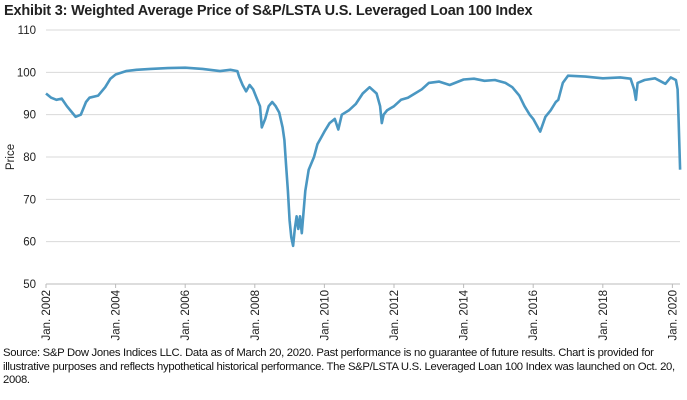 Image resolution: width=687 pixels, height=400 pixels. What do you see at coordinates (117, 314) in the screenshot?
I see `x-tick-label: Jan. 2004` at bounding box center [117, 314].